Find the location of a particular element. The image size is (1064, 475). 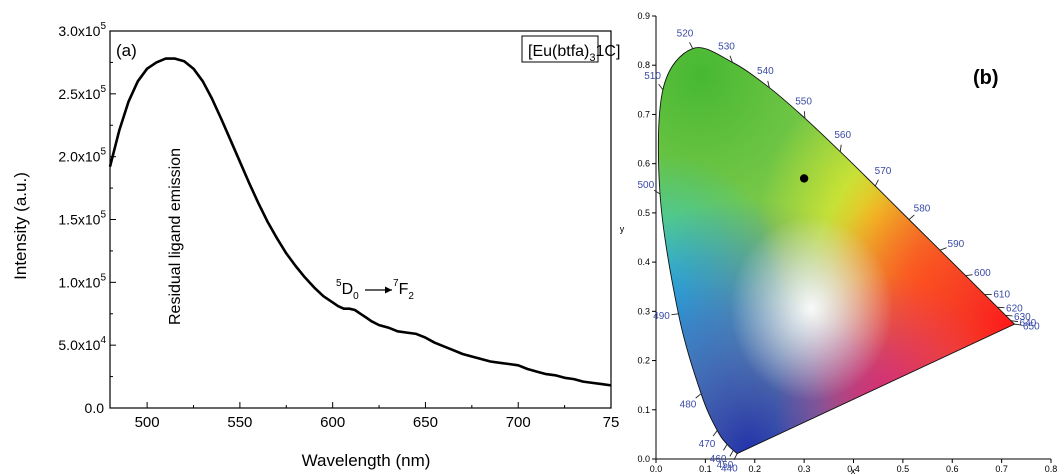

x-tick-label-b: 0.0 is located at coordinates (656, 469).